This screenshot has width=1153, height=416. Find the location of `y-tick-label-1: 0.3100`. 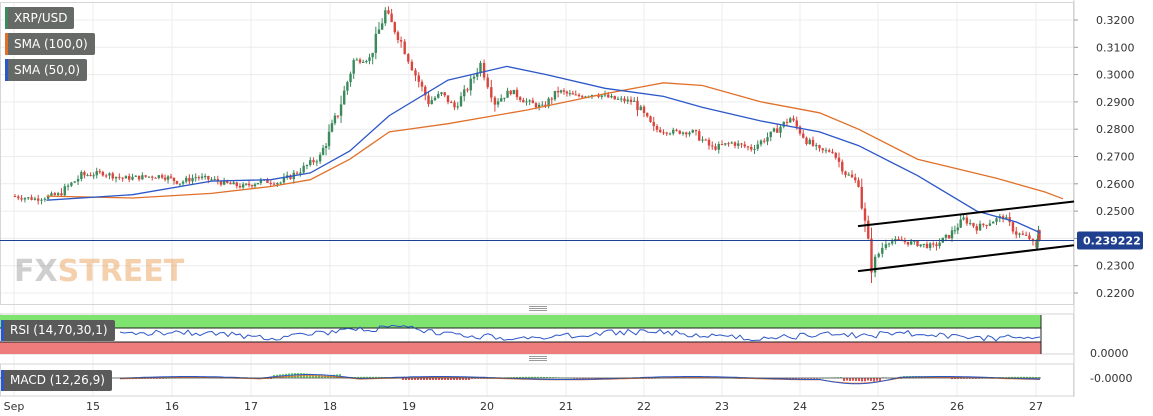

y-tick-label-1: 0.3100 is located at coordinates (1115, 47).